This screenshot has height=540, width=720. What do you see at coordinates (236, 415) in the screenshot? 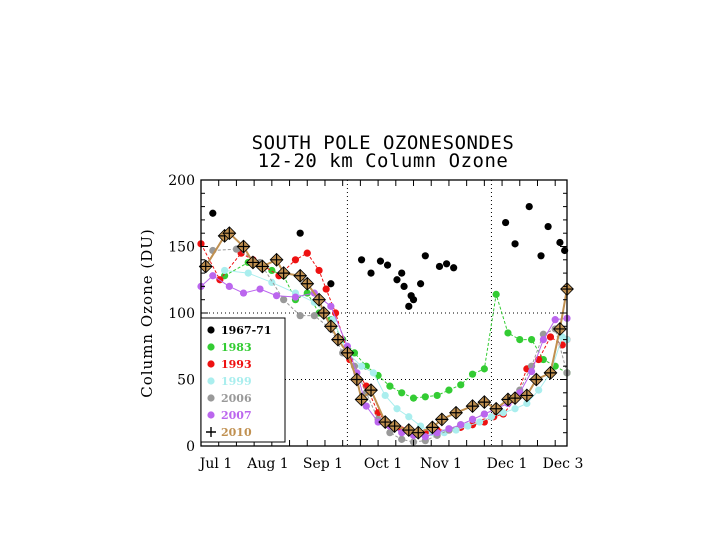
I see `legend-label-2007: 2007` at bounding box center [236, 415].